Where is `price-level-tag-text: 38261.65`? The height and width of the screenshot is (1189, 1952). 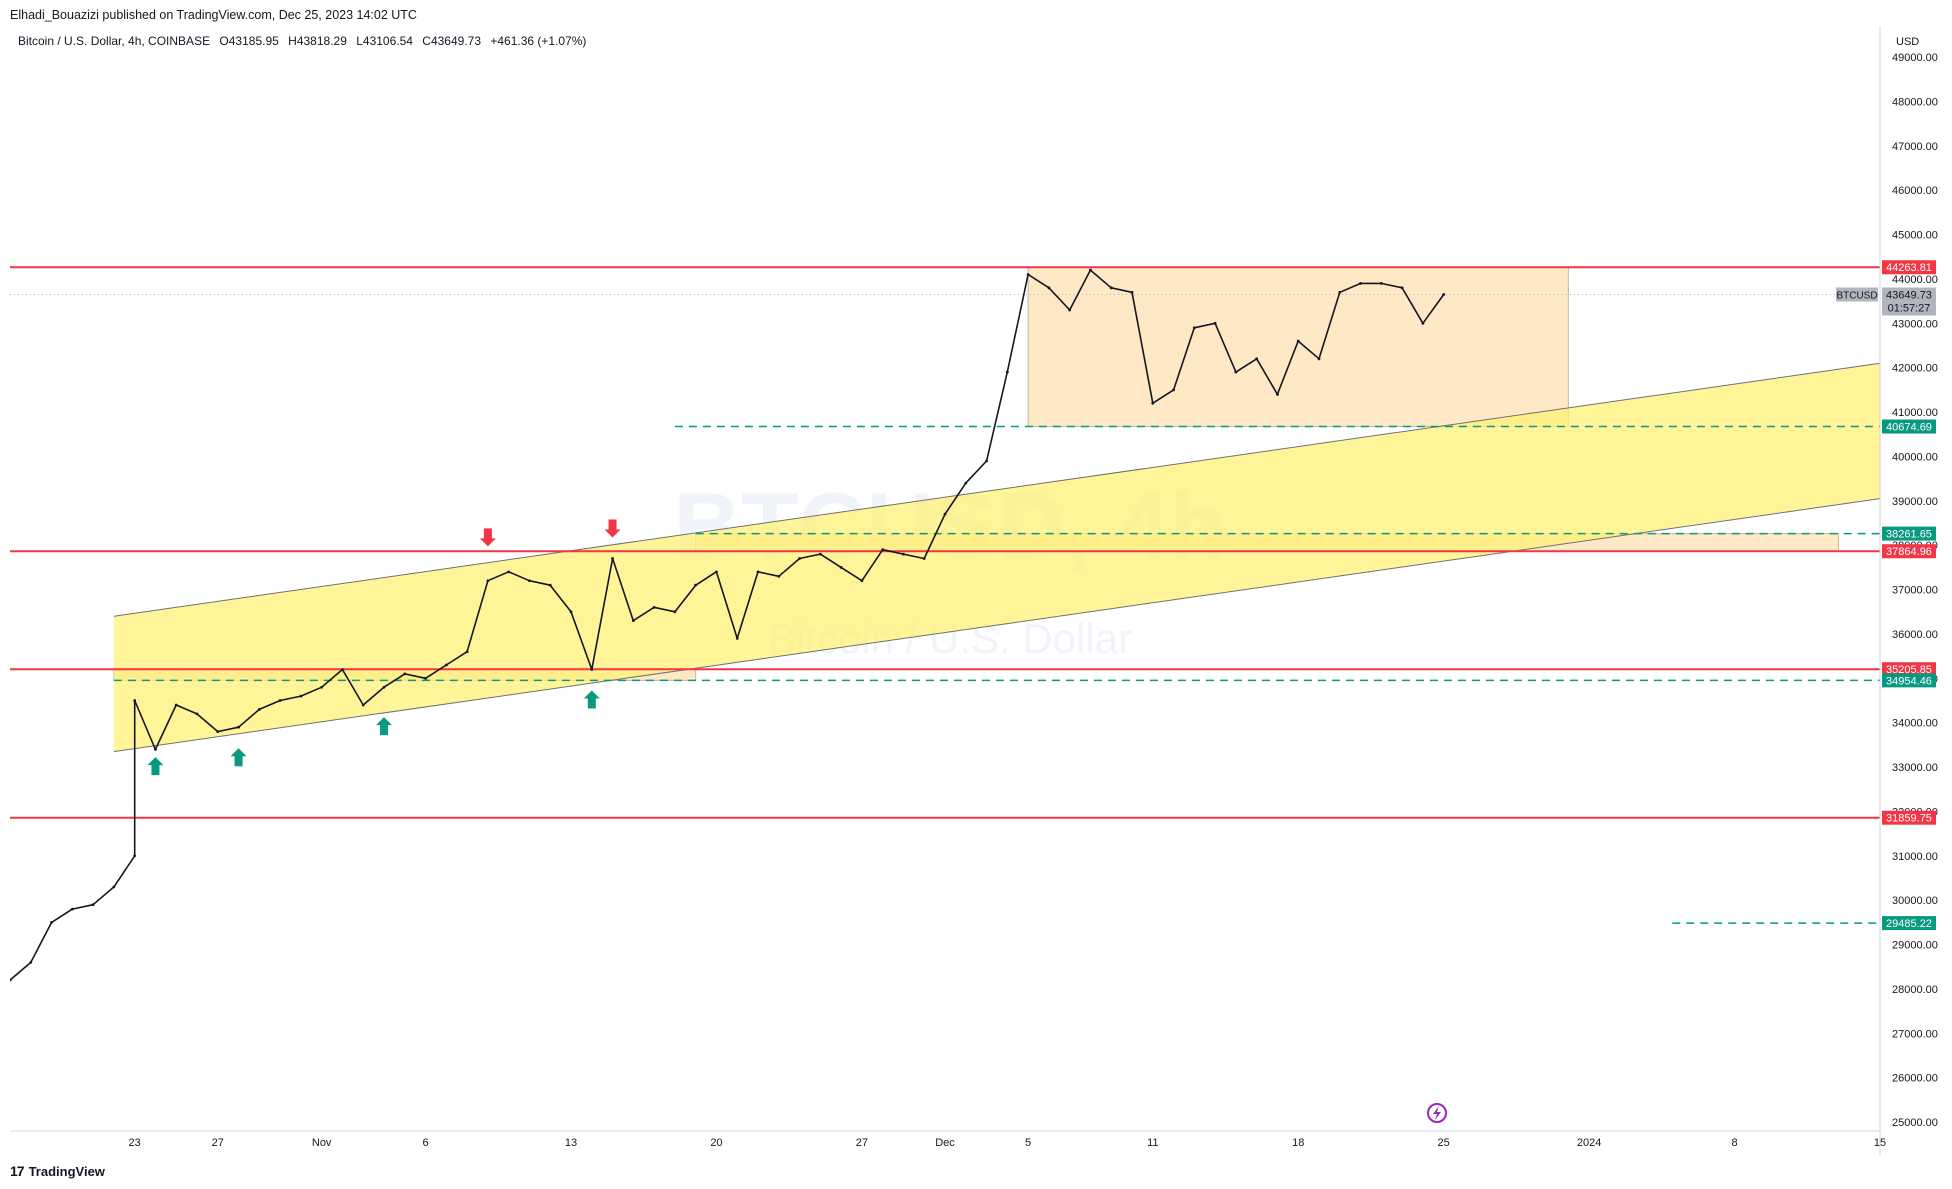 price-level-tag-text: 38261.65 is located at coordinates (1909, 535).